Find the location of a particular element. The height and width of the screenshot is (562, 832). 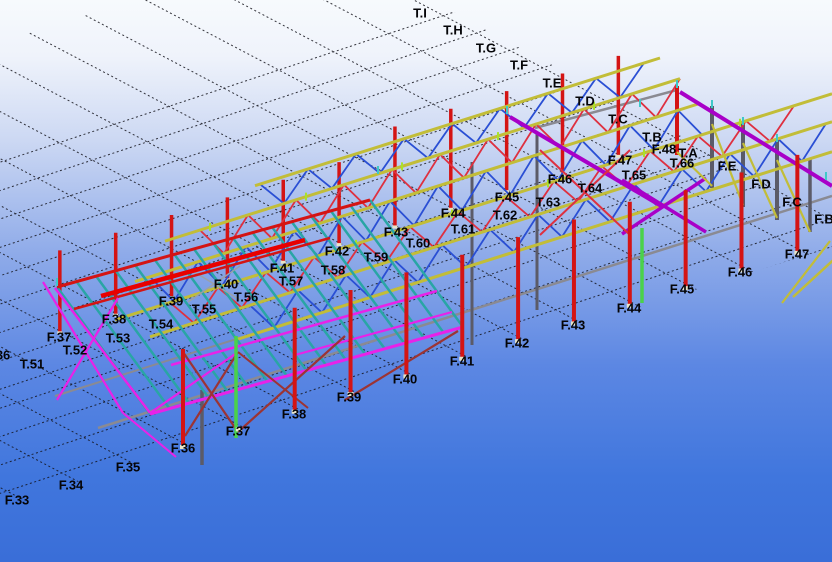

grid-label: T.62 is located at coordinates (505, 215).